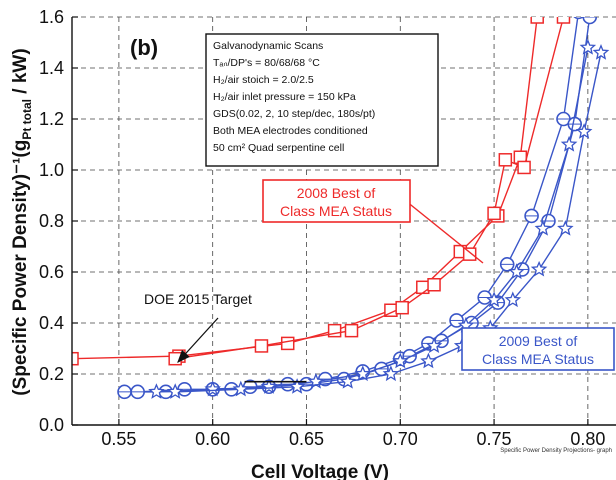 Image resolution: width=616 pixels, height=480 pixels. What do you see at coordinates (278, 148) in the screenshot?
I see `condition-line-6: 50 cm² Quad serpentine cell` at bounding box center [278, 148].